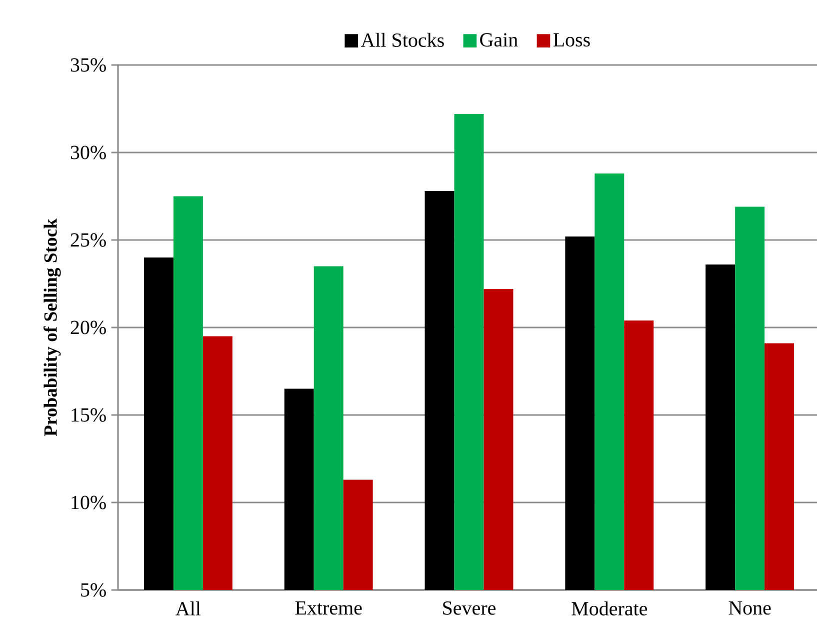 The image size is (817, 640). Describe the element at coordinates (499, 40) in the screenshot. I see `legend-label: Gain` at that location.